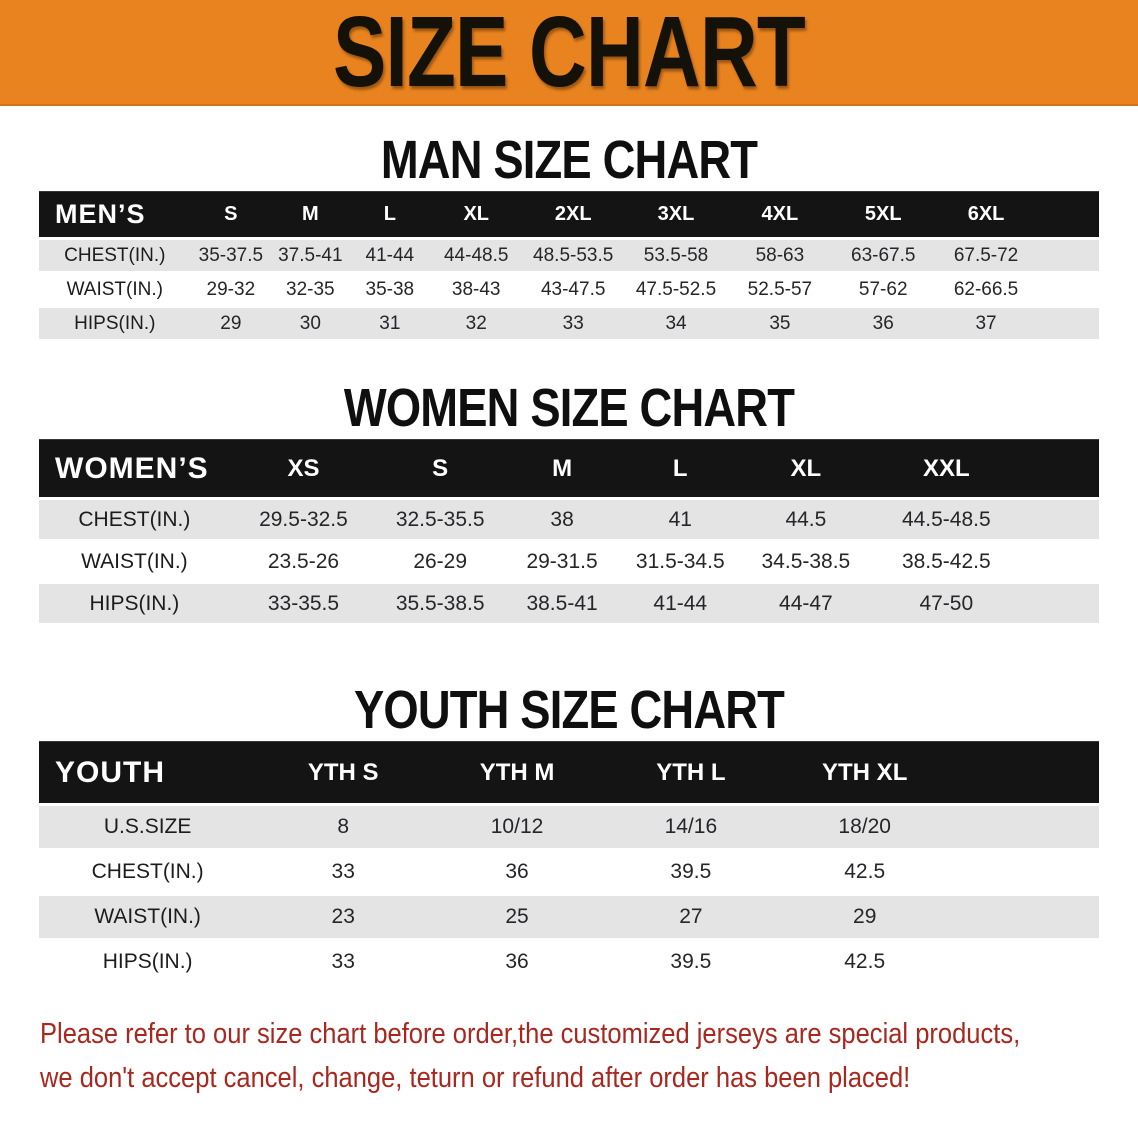 The image size is (1138, 1132). I want to click on size-value-cell: 29-31.5, so click(562, 561).